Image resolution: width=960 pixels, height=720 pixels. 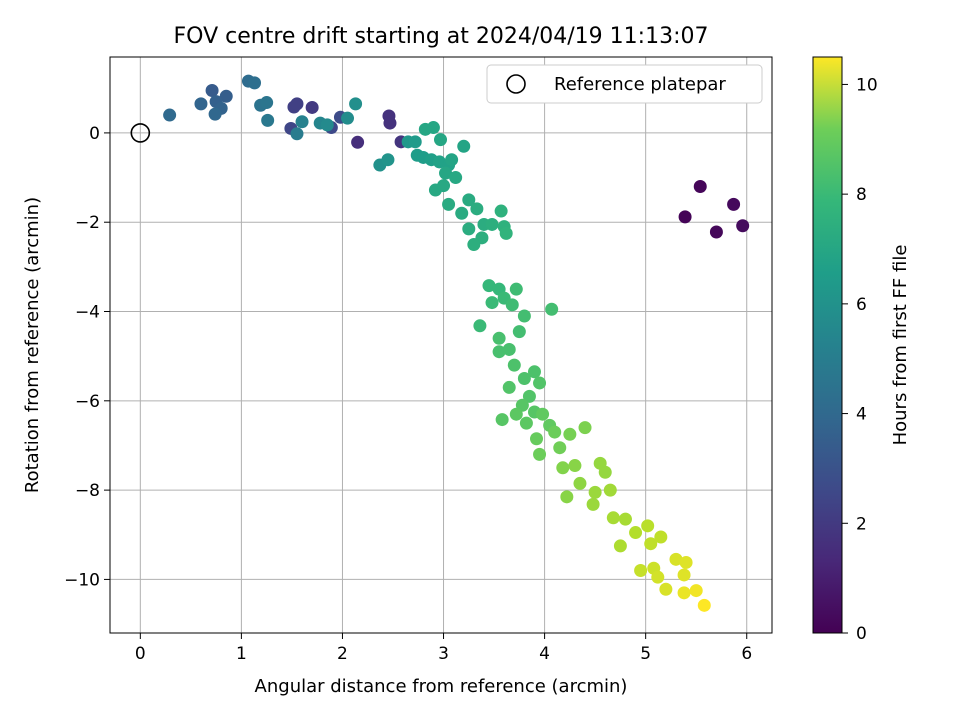 I want to click on y-tick-label: −2, so click(x=87, y=223).